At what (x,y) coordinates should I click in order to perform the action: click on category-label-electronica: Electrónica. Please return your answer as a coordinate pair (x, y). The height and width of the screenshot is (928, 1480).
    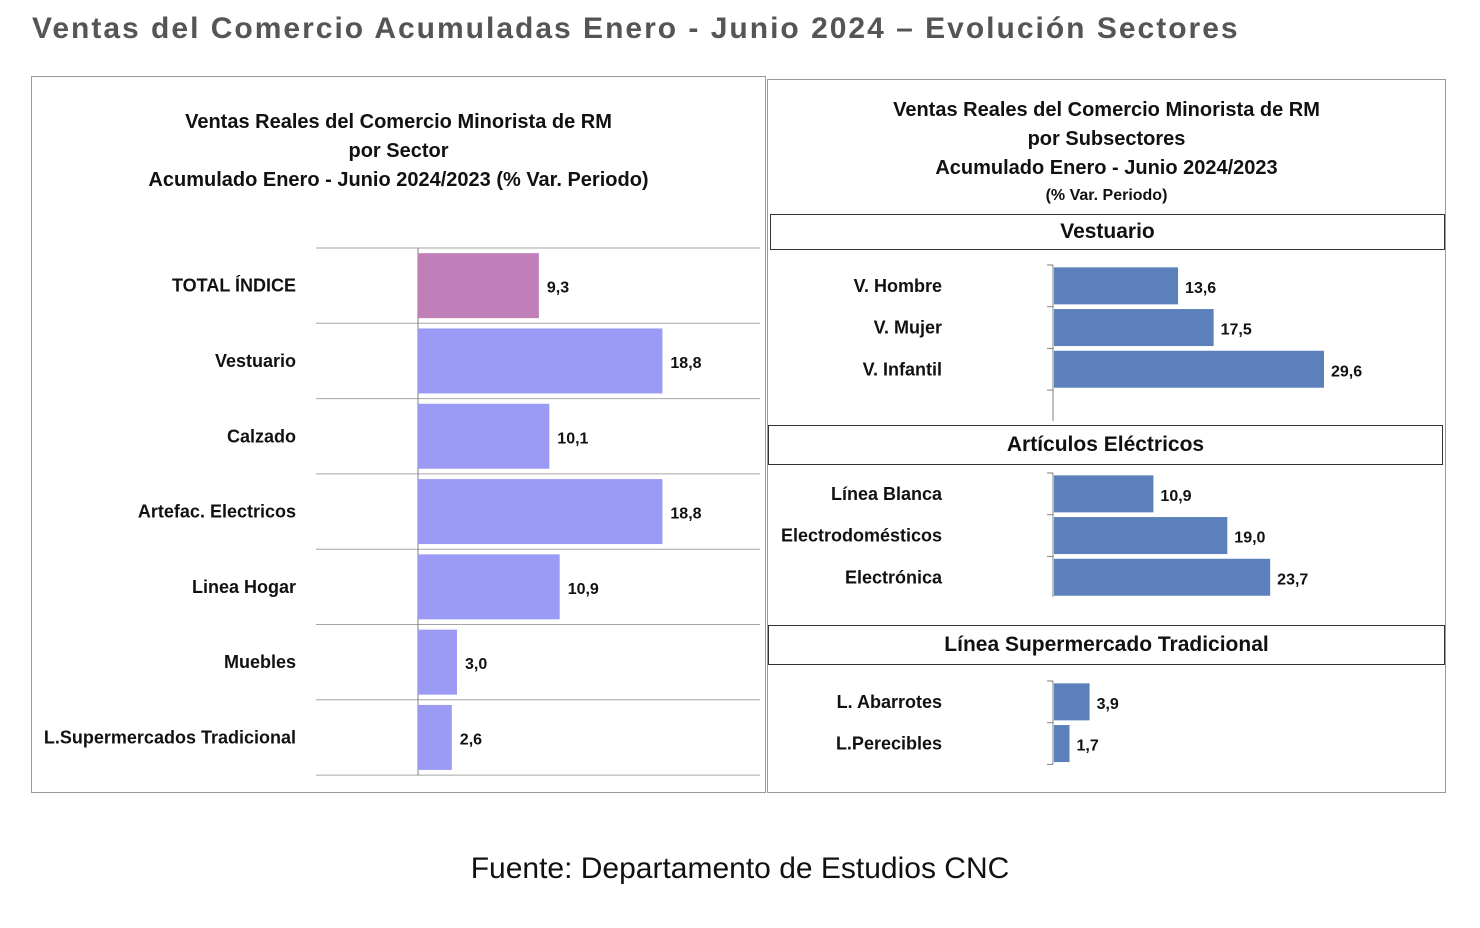
    Looking at the image, I should click on (894, 577).